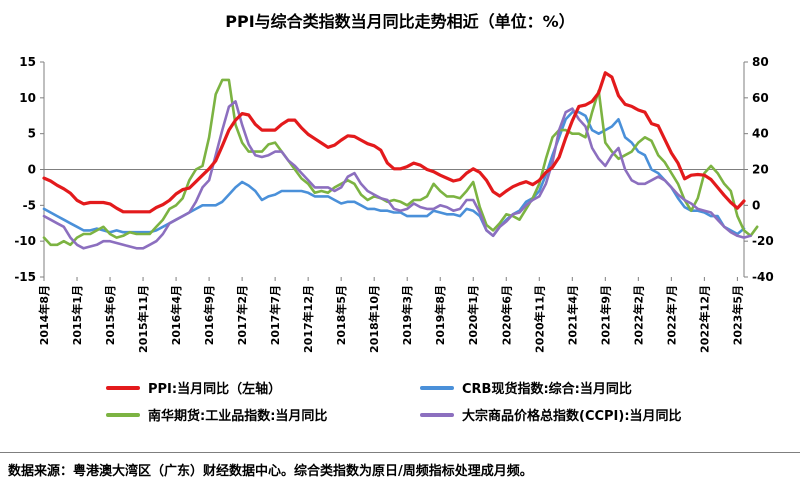 This screenshot has height=491, width=800. Describe the element at coordinates (760, 98) in the screenshot. I see `right-tick-label: 60` at that location.